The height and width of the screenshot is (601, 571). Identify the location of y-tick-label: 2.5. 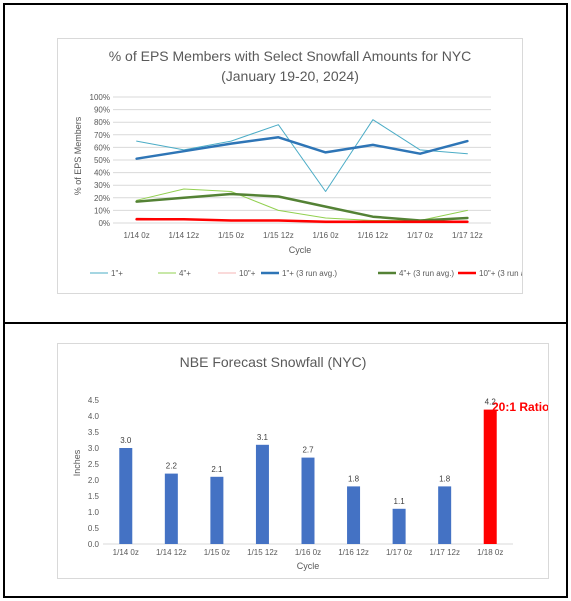
(94, 464).